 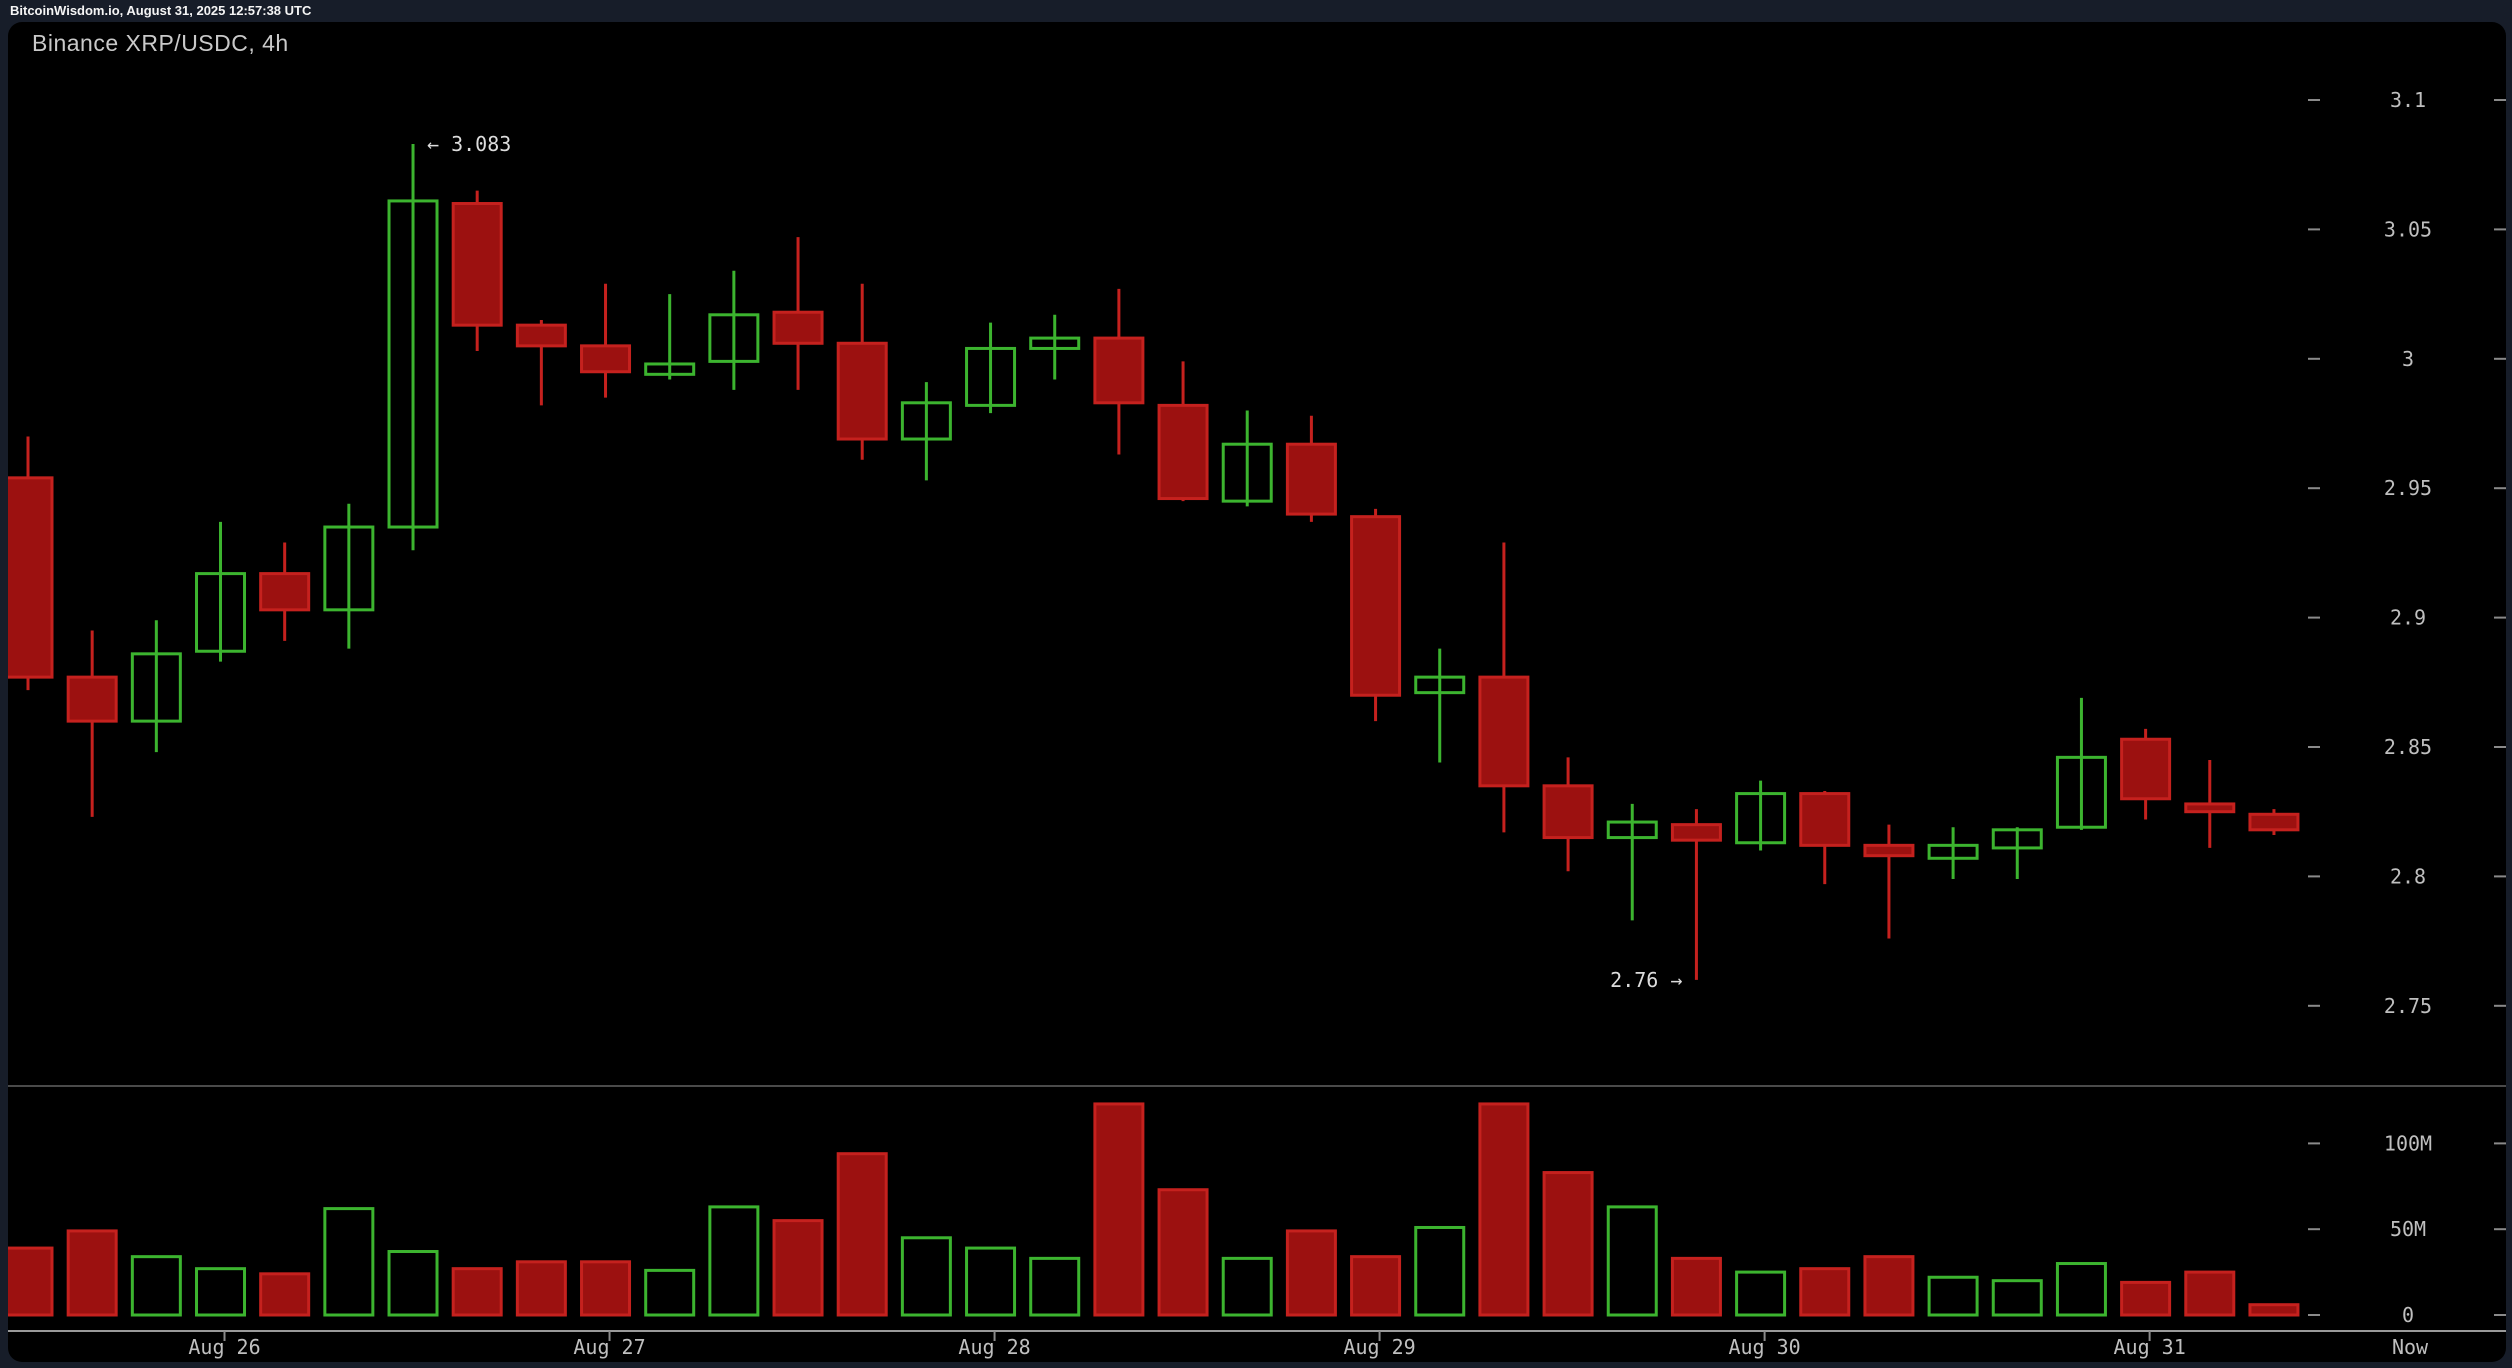 I want to click on price-tick-label: 2.75, so click(x=2408, y=1006).